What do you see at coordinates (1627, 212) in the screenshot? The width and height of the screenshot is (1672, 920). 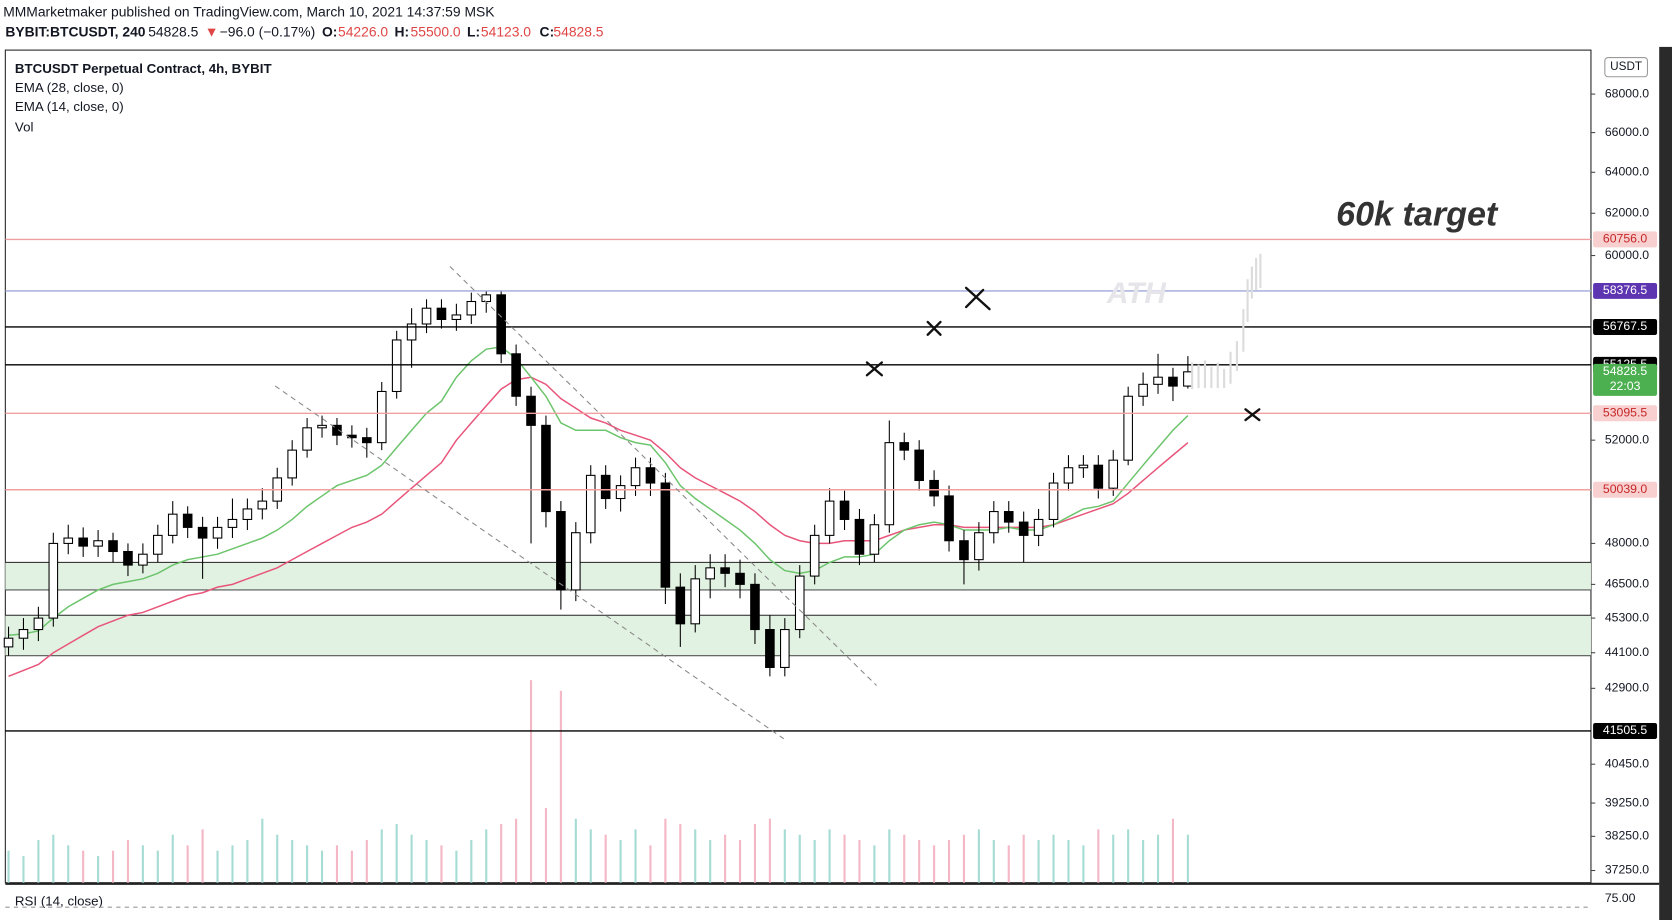 I see `y-tick-label: 62000.0` at bounding box center [1627, 212].